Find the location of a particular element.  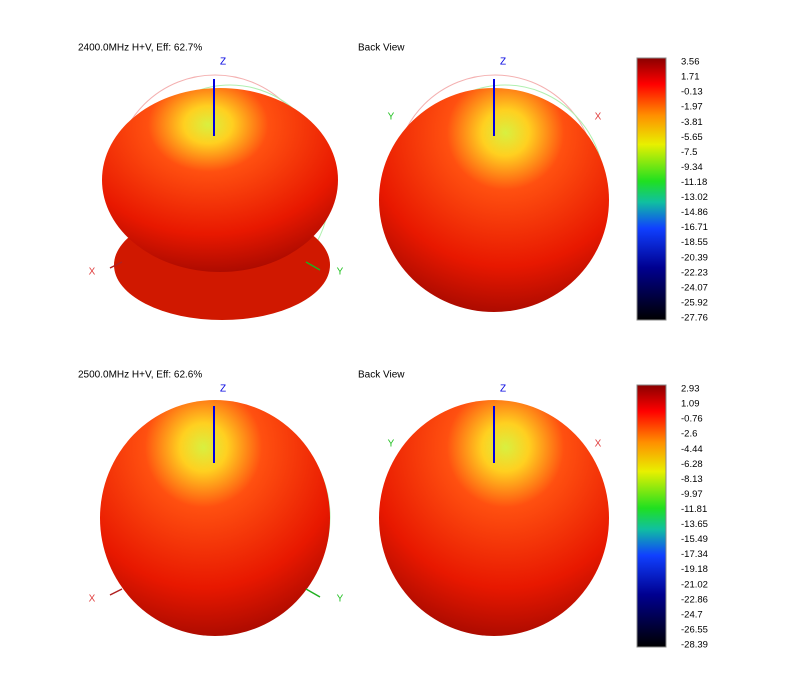

colorbar-label: -13.65 is located at coordinates (694, 524).